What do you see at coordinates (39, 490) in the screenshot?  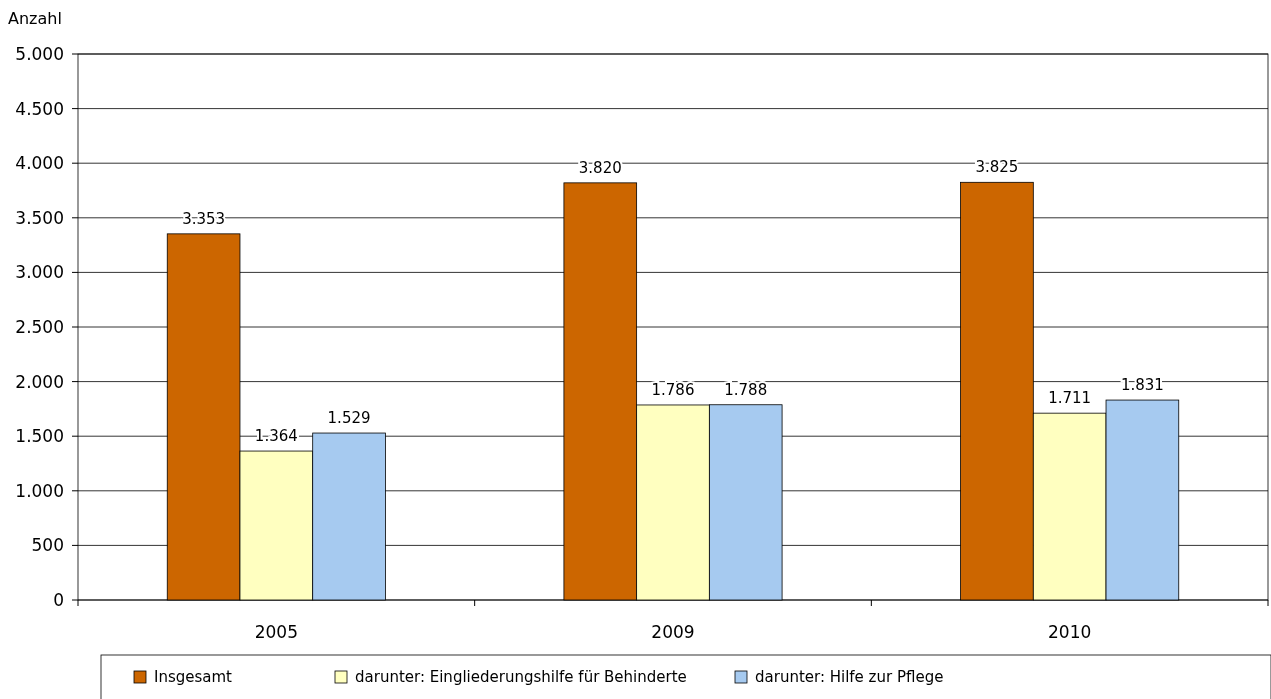 I see `y-tick-label: 1.000` at bounding box center [39, 490].